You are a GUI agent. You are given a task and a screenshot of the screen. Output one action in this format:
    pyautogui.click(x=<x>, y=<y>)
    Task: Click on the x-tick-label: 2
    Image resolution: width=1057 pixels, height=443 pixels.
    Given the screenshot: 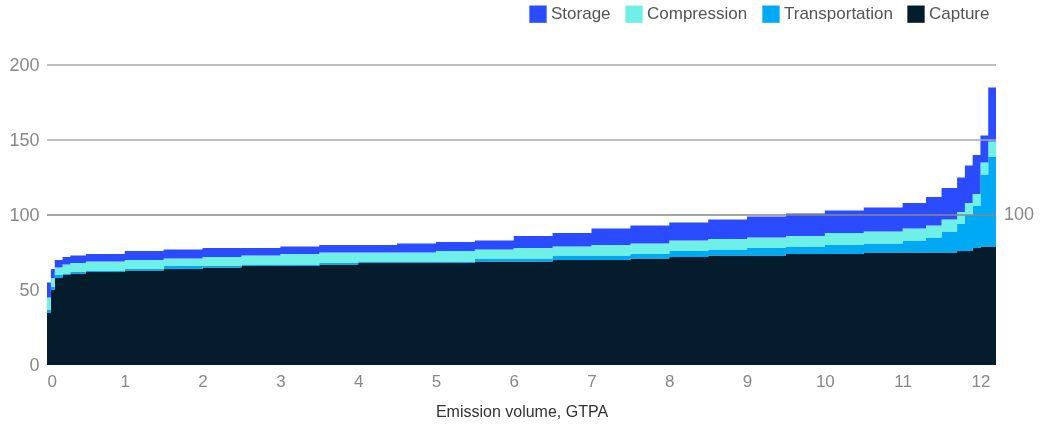 What is the action you would take?
    pyautogui.click(x=203, y=381)
    